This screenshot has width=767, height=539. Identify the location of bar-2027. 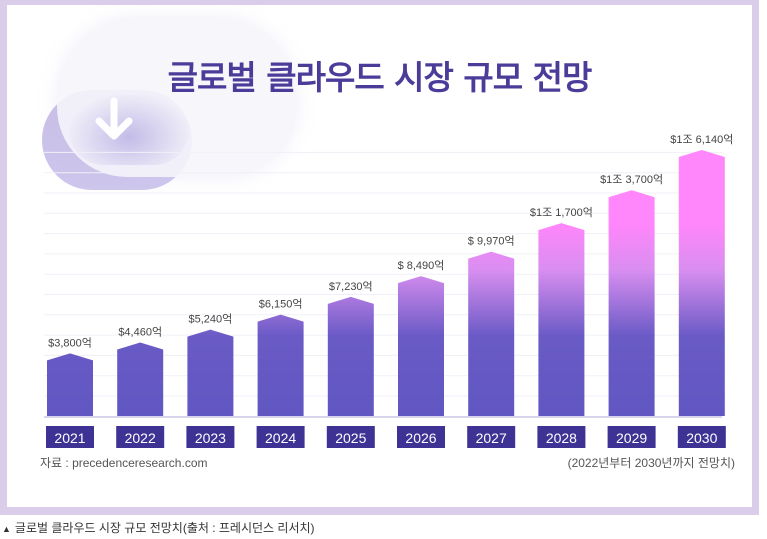
(491, 333).